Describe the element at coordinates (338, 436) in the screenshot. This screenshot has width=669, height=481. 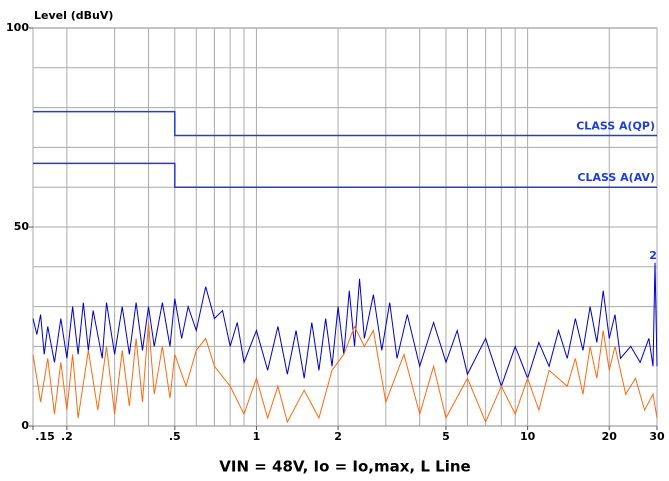
I see `x-tick-label: 2` at that location.